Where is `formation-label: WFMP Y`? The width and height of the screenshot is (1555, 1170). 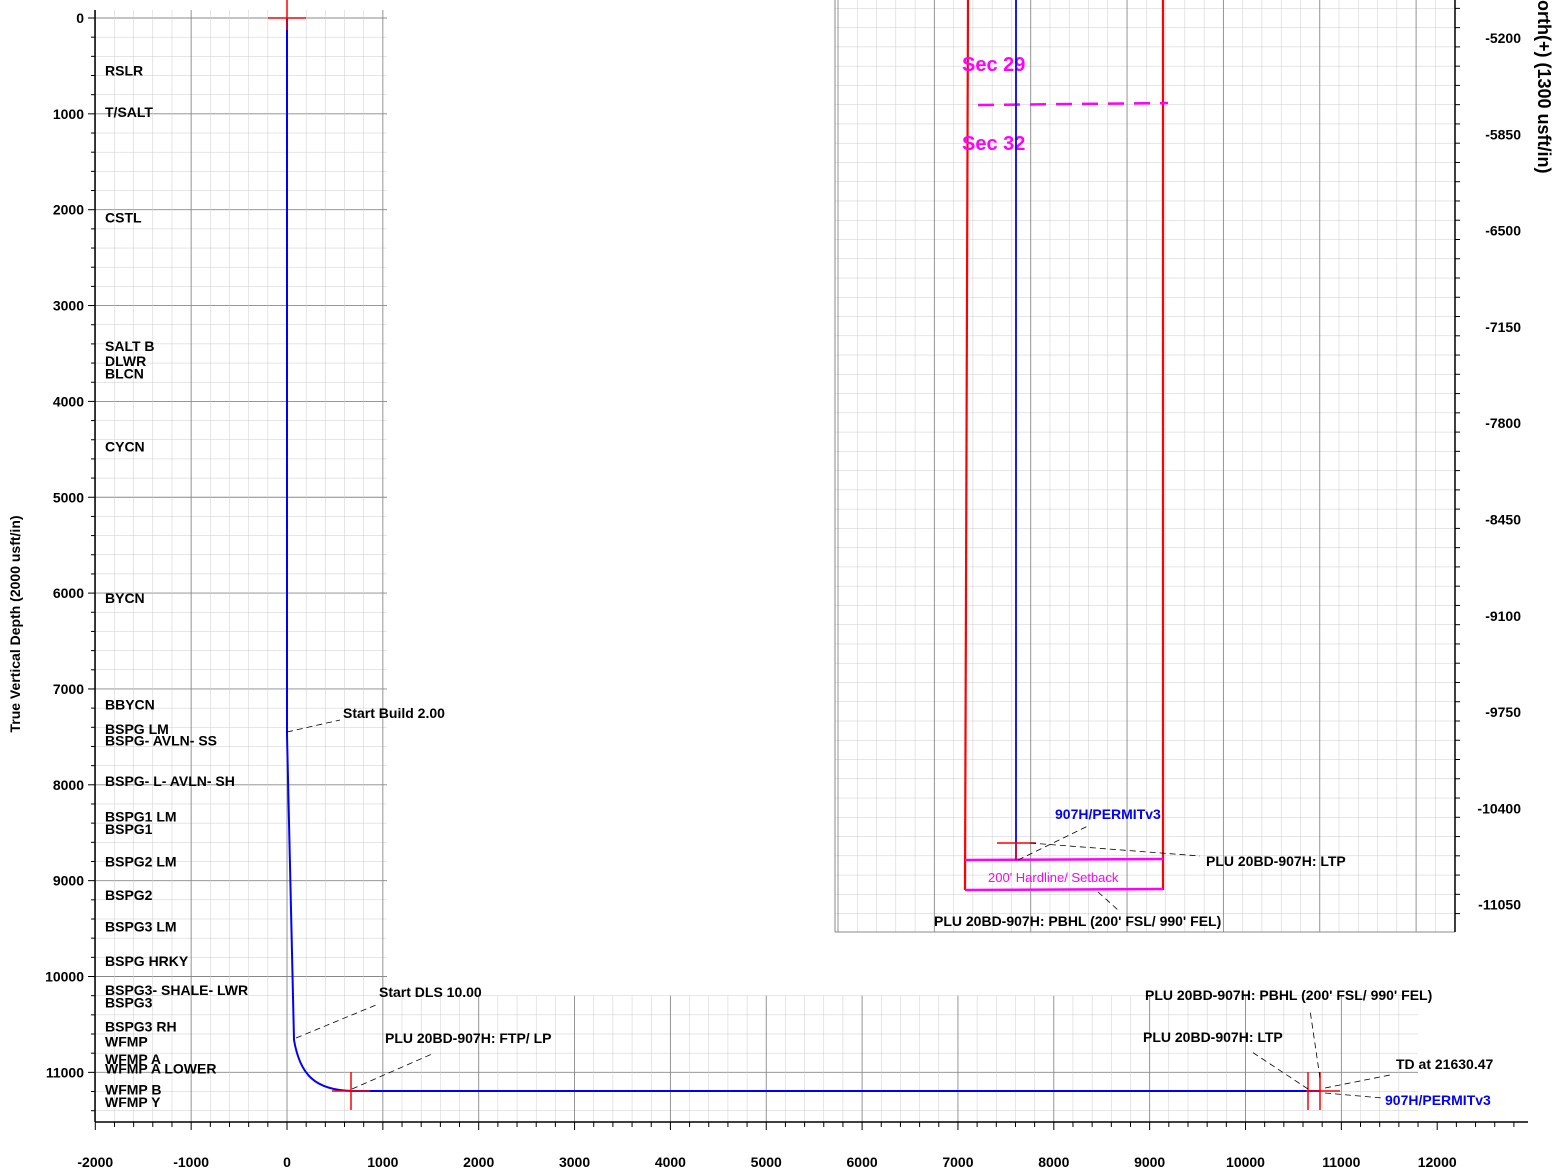
formation-label: WFMP Y is located at coordinates (133, 1102).